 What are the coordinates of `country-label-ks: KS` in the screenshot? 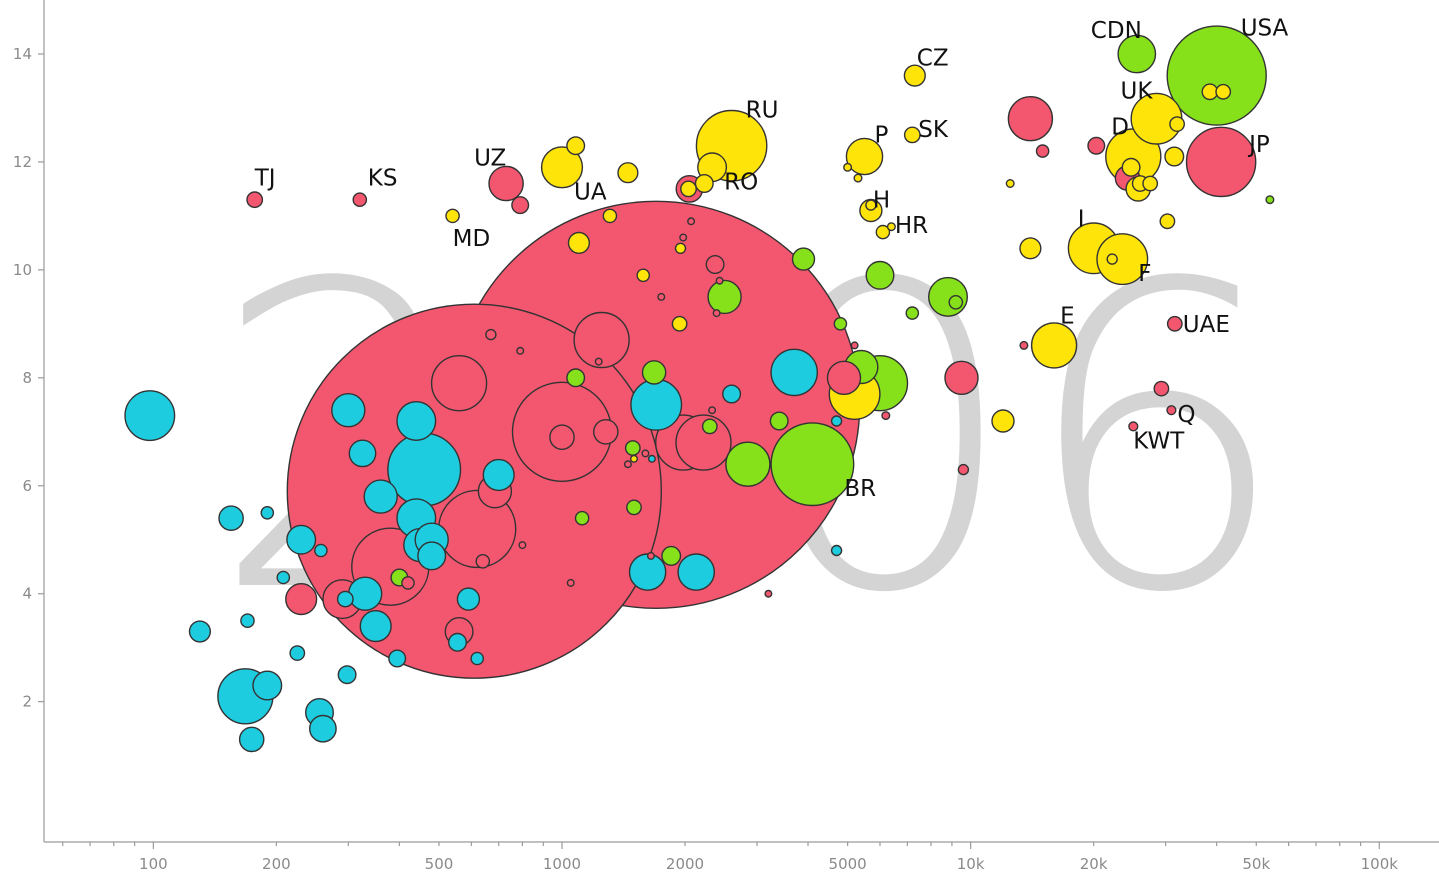 It's located at (383, 179).